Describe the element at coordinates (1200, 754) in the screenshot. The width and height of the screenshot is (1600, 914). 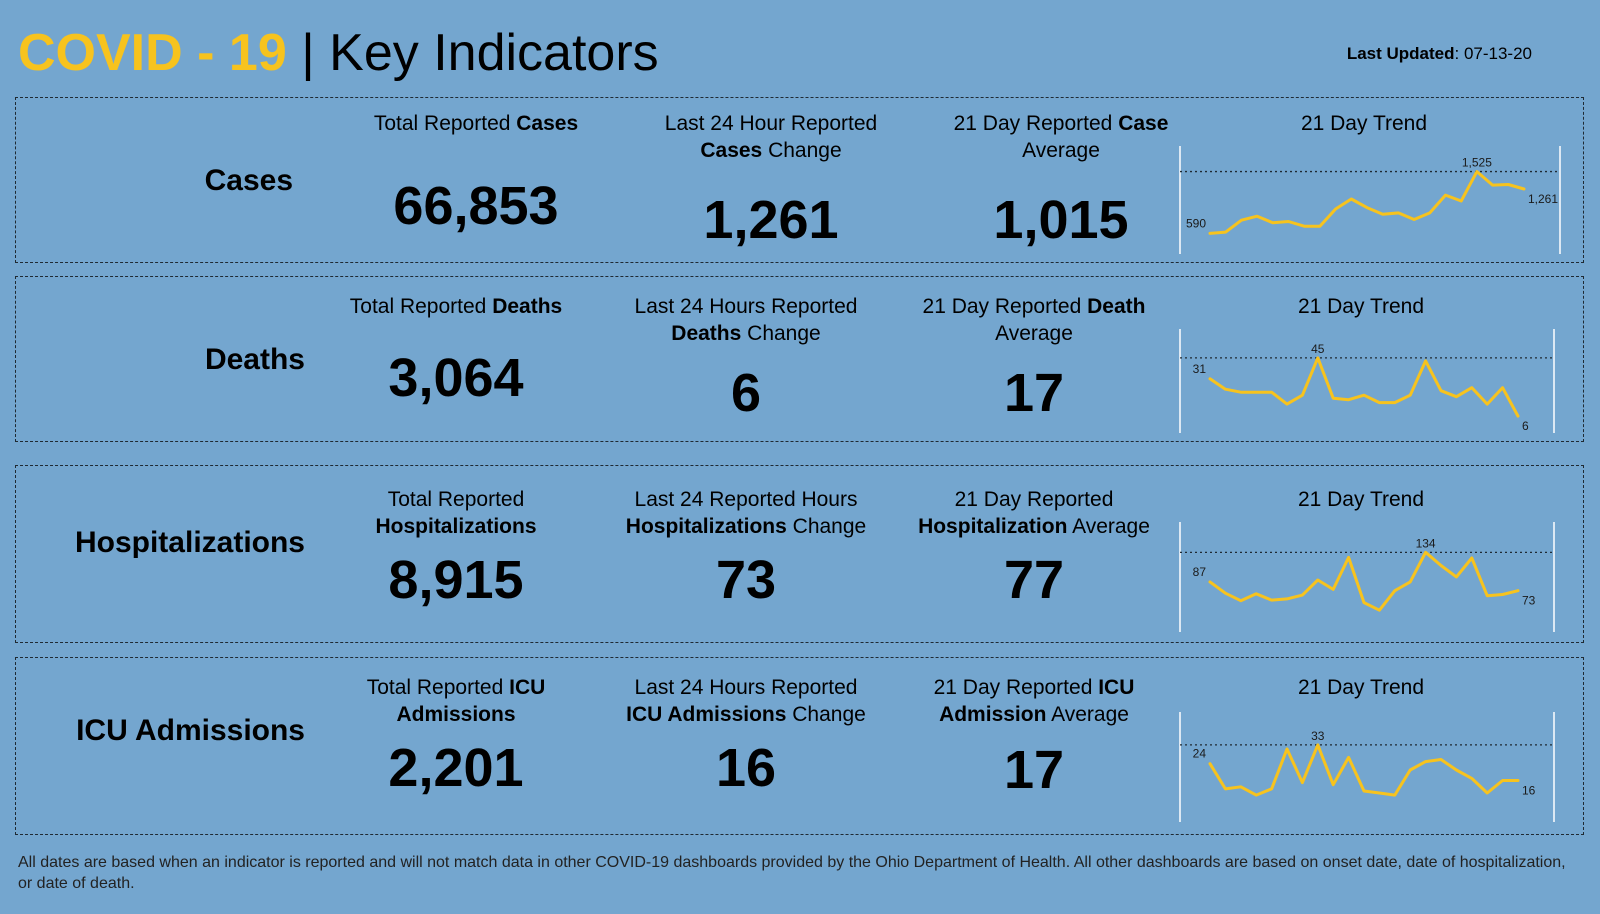
I see `icu-trend-first-label: 24` at that location.